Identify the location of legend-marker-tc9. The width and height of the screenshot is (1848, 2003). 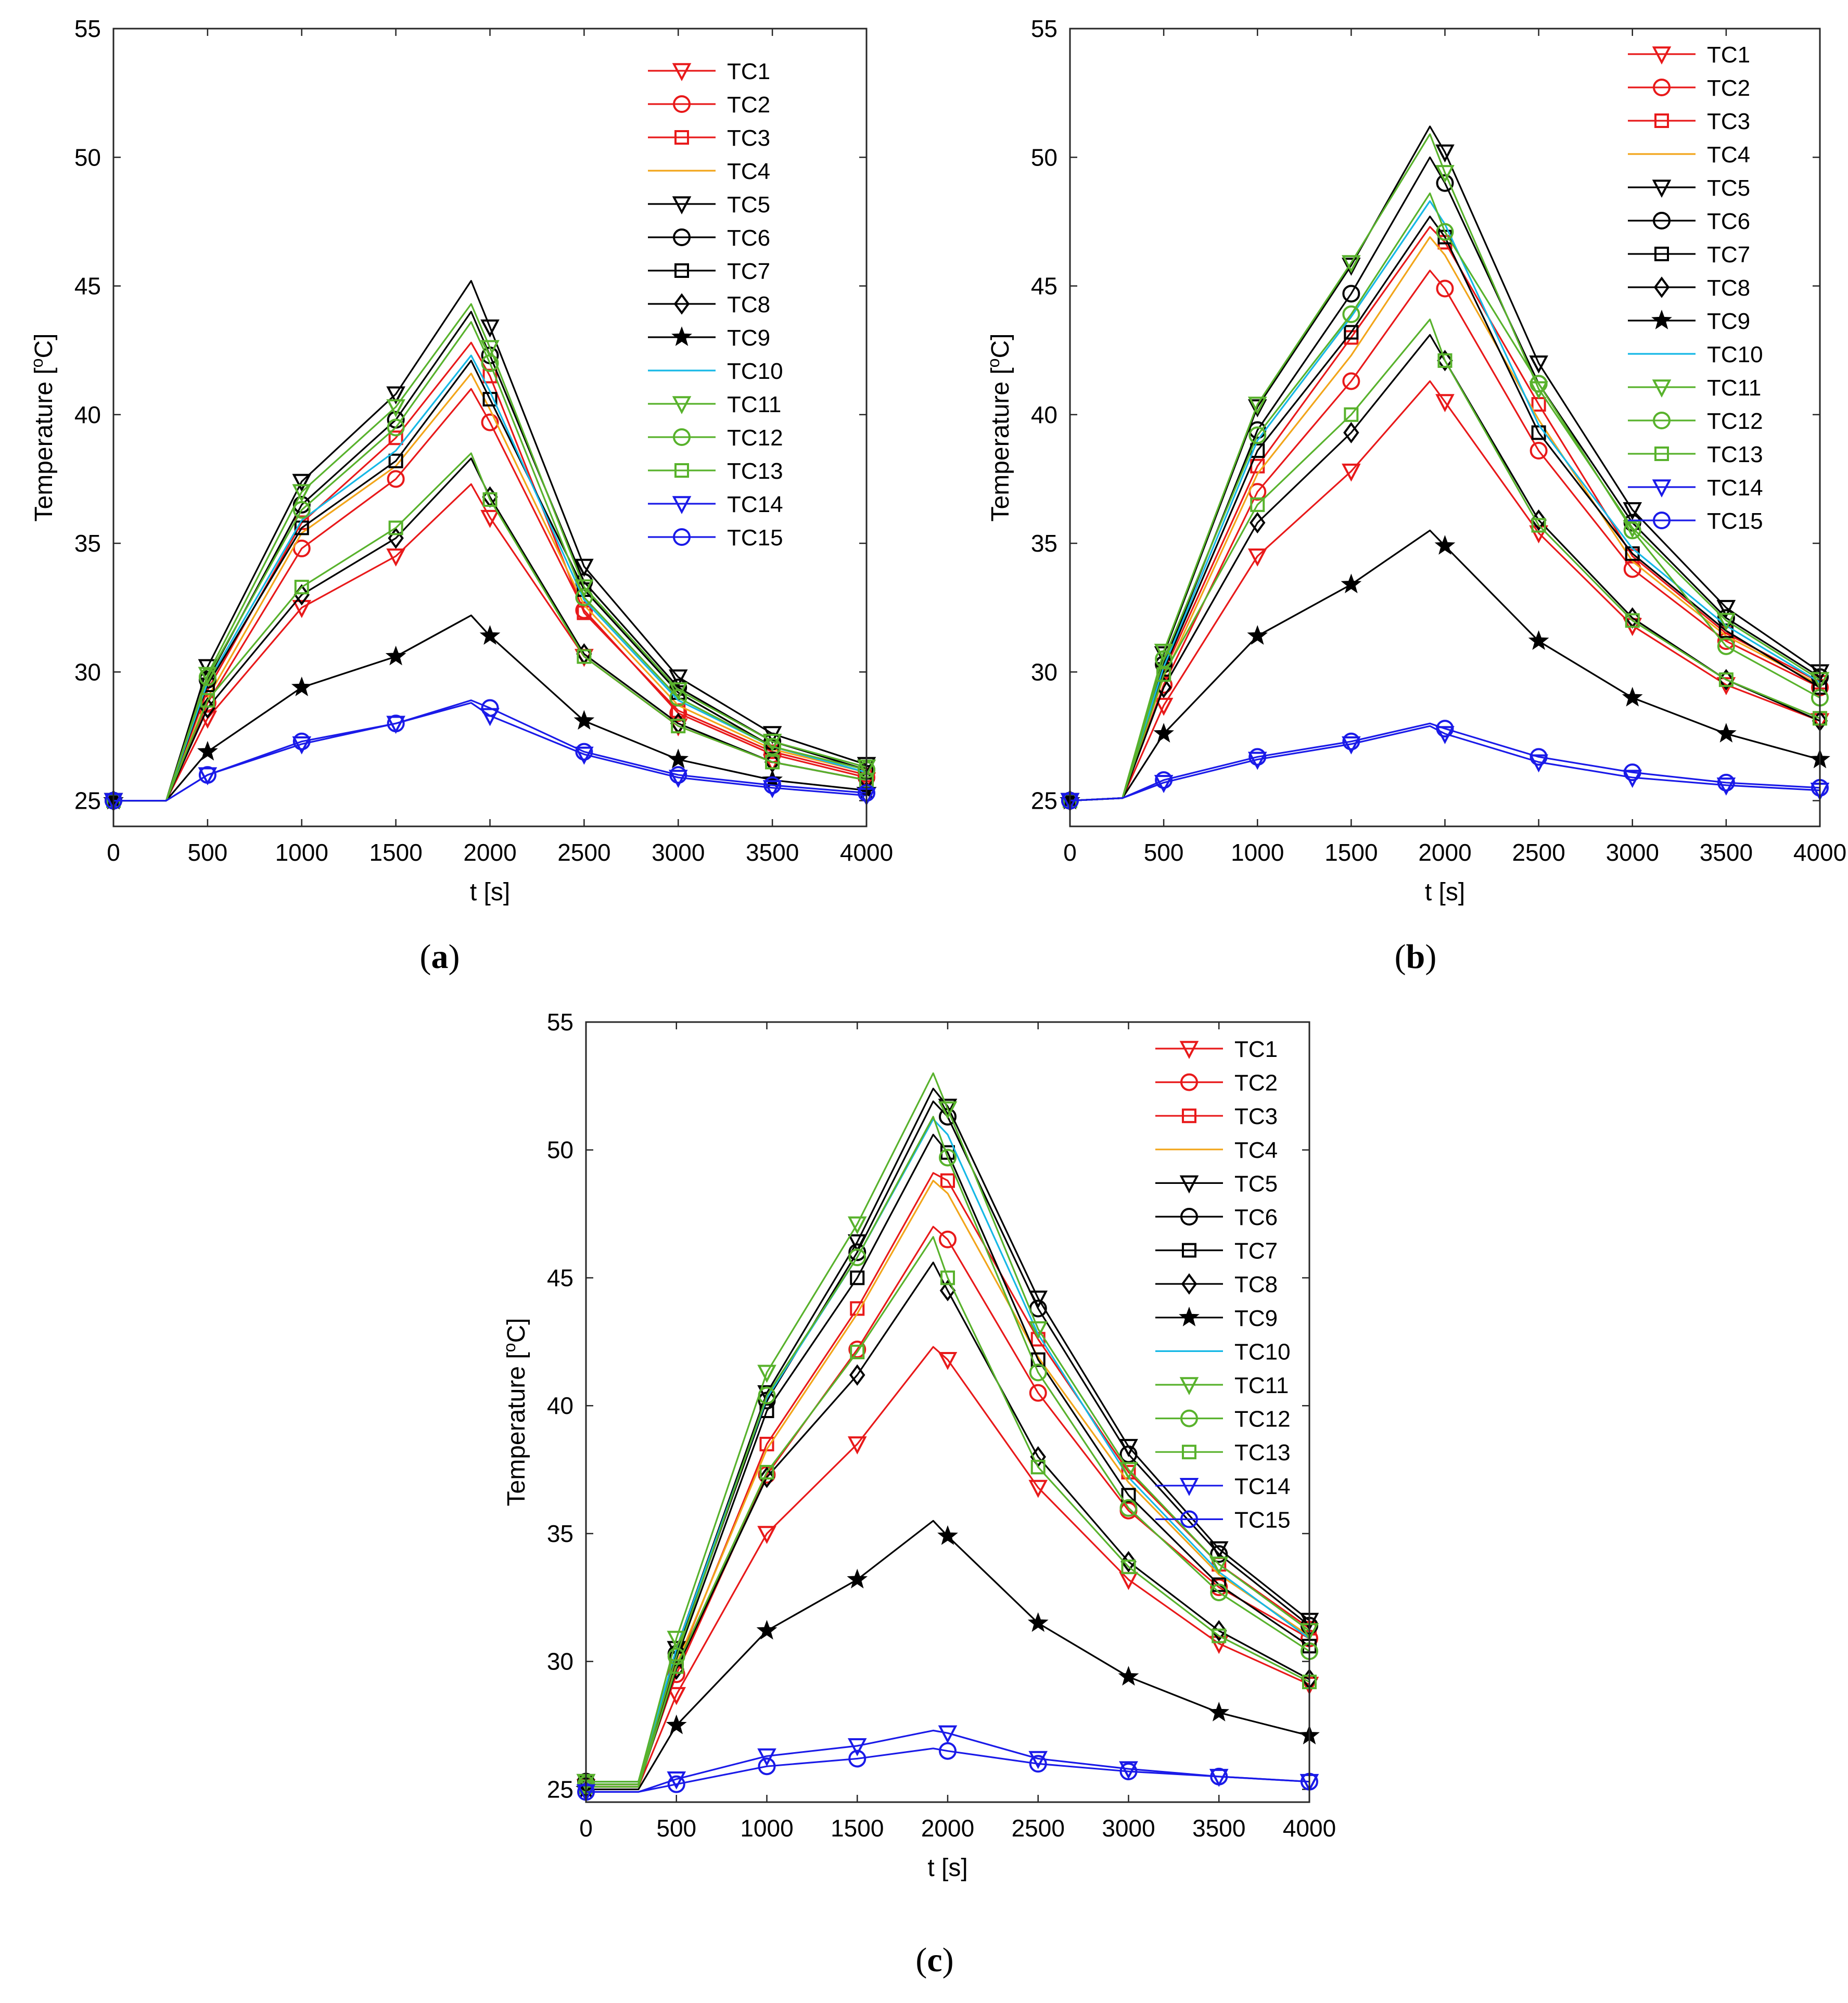
(1661, 319).